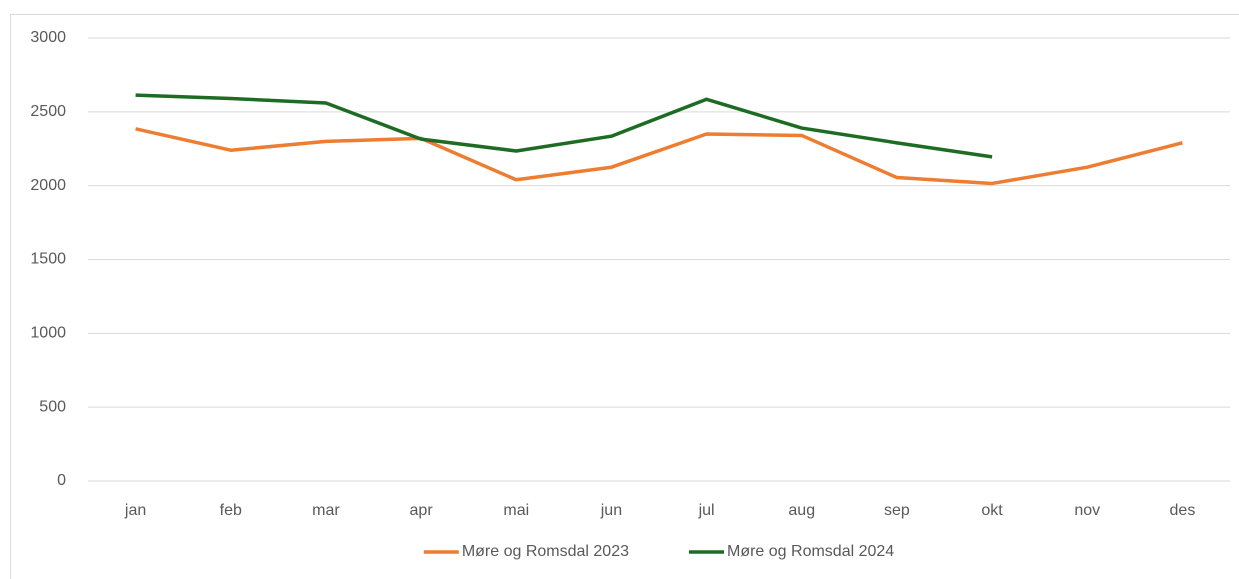  What do you see at coordinates (545, 551) in the screenshot?
I see `legend-label: Møre og Romsdal 2023` at bounding box center [545, 551].